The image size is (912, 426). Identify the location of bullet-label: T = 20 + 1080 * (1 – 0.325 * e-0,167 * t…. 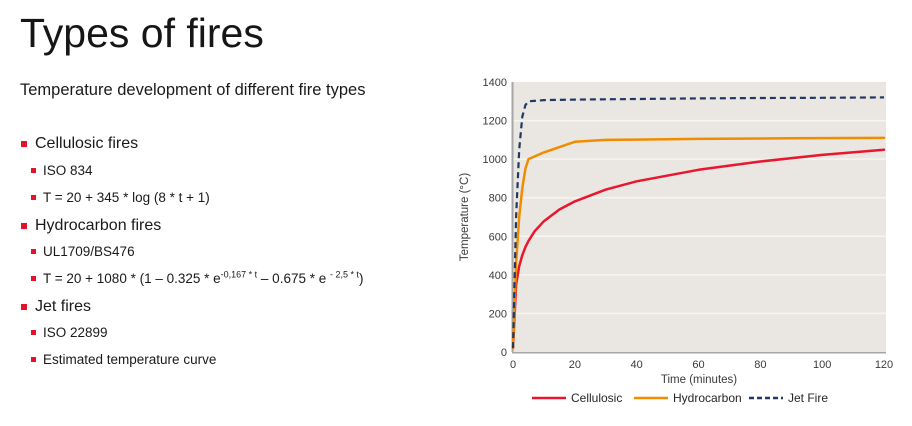
(203, 278).